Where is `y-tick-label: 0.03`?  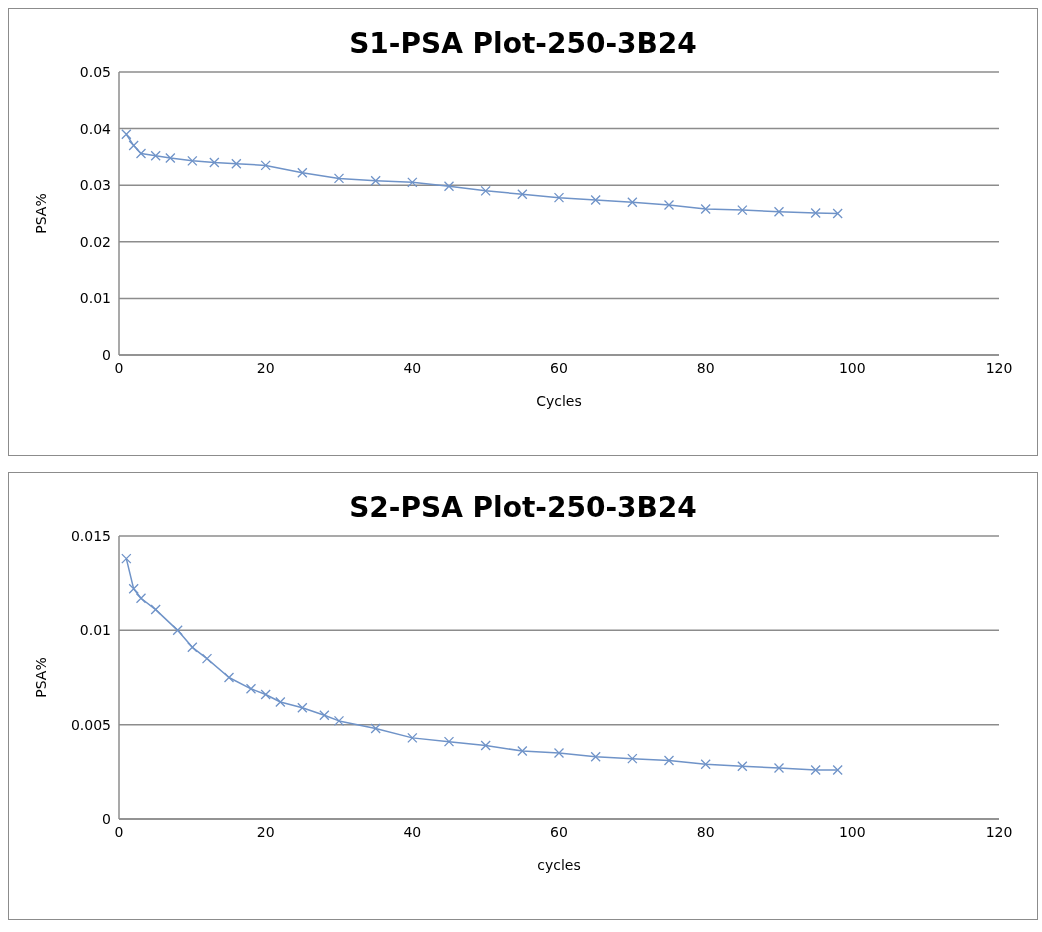 y-tick-label: 0.03 is located at coordinates (95, 185).